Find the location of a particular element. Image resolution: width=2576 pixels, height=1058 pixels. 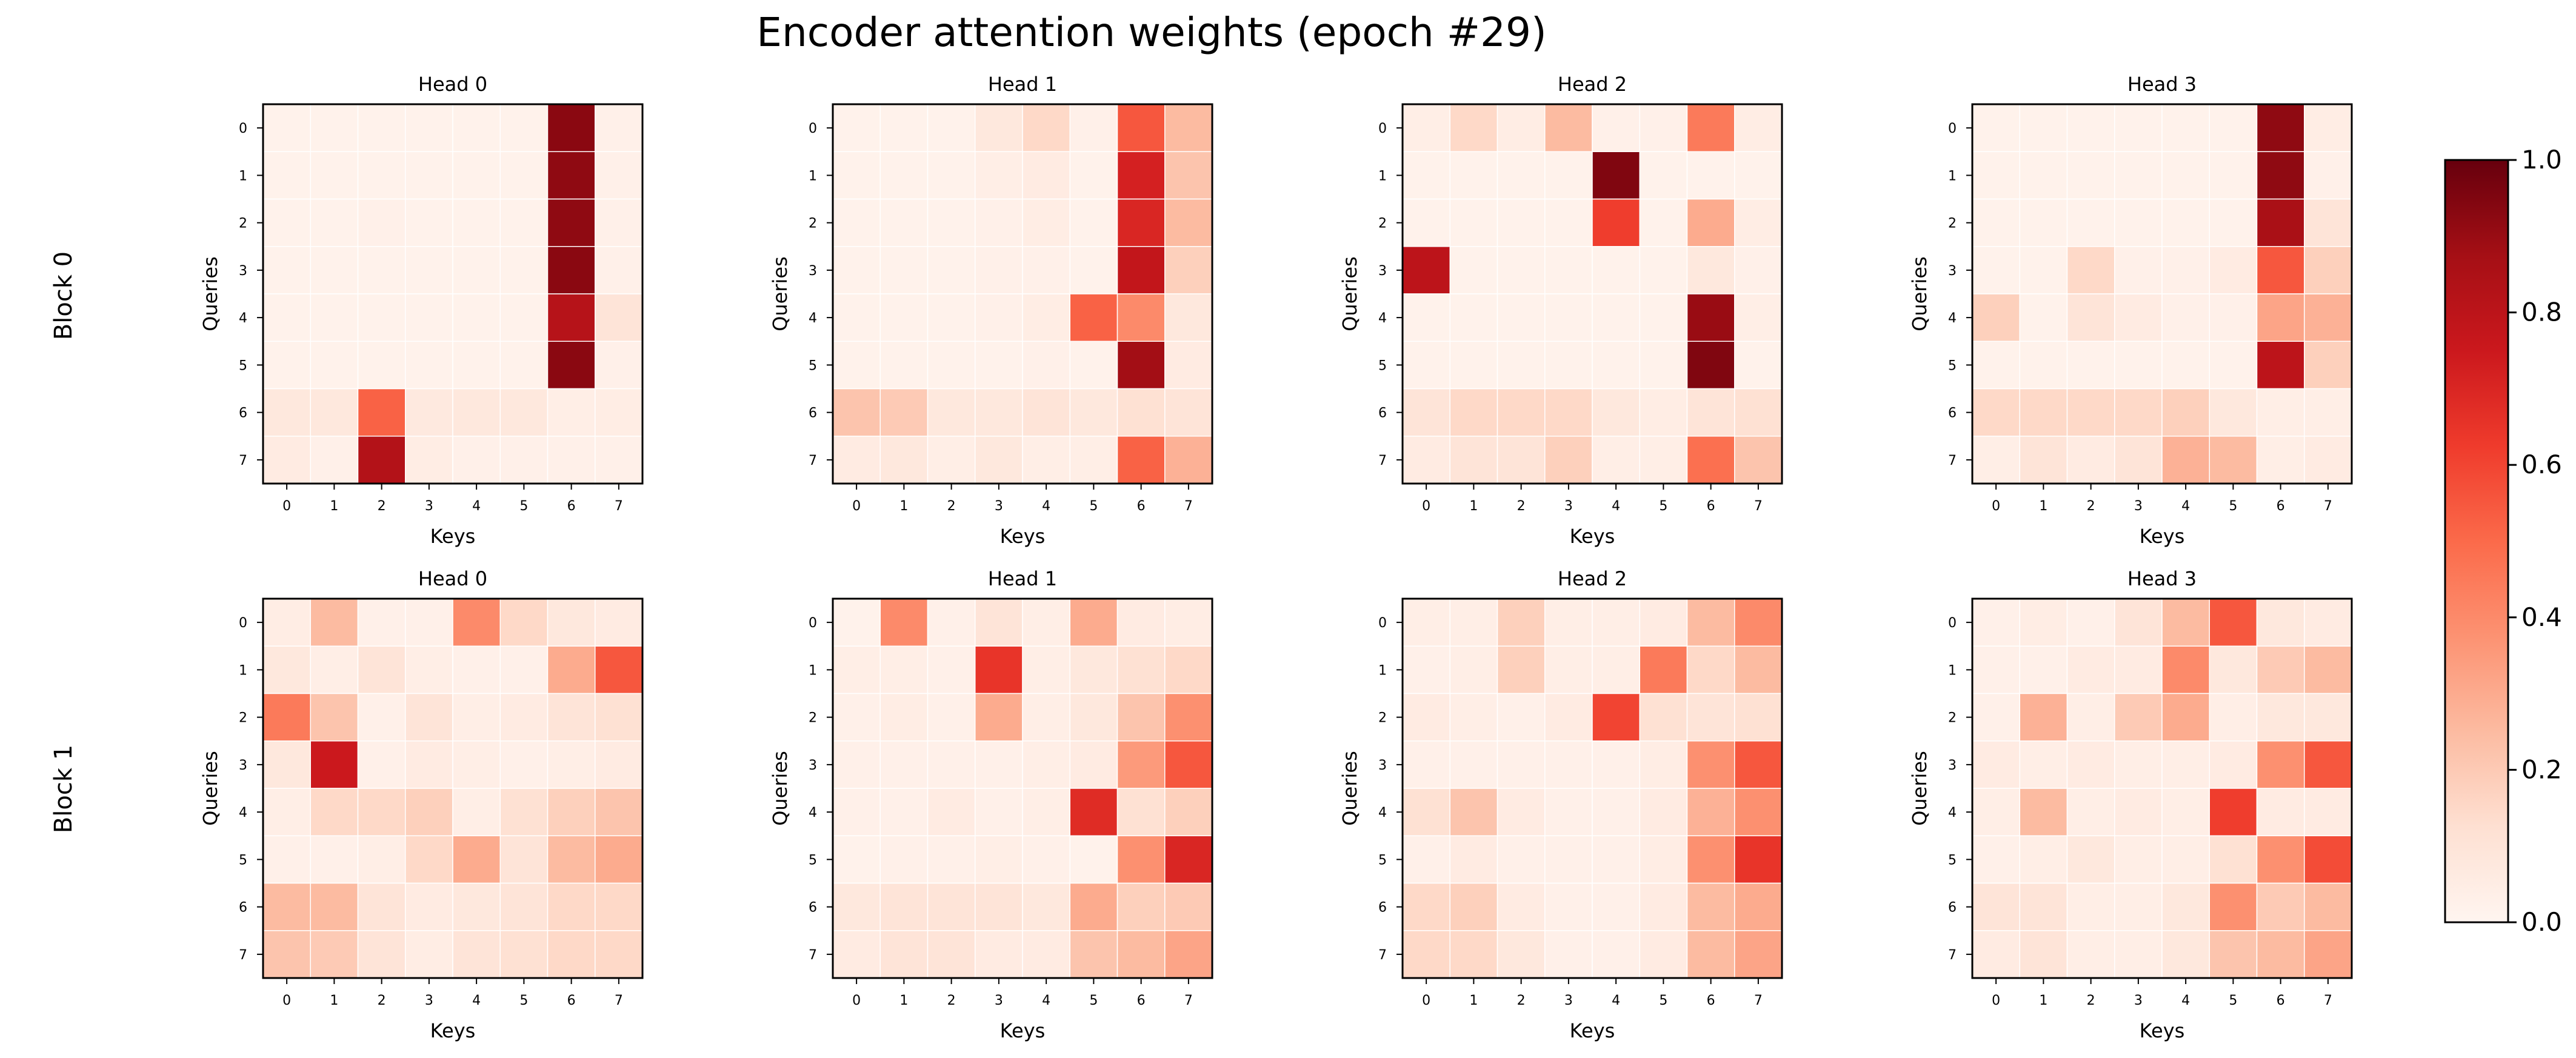

y-tick-label: 2 is located at coordinates (1382, 718).